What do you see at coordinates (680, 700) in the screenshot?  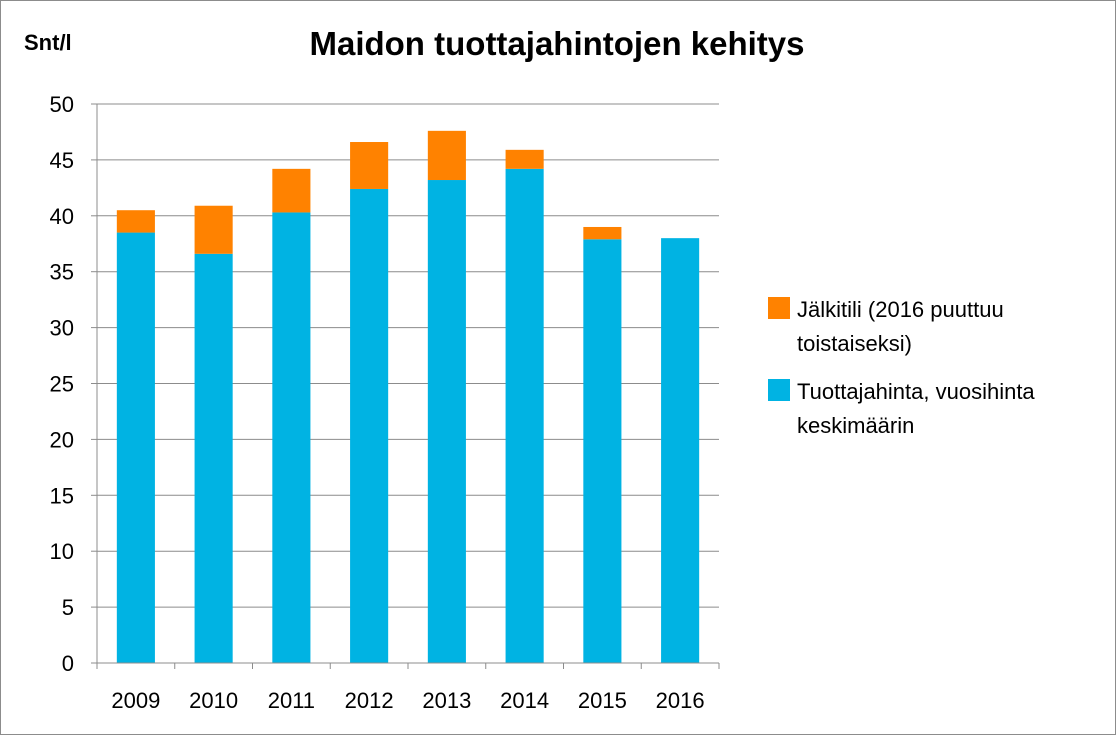 I see `x-tick-label: 2016` at bounding box center [680, 700].